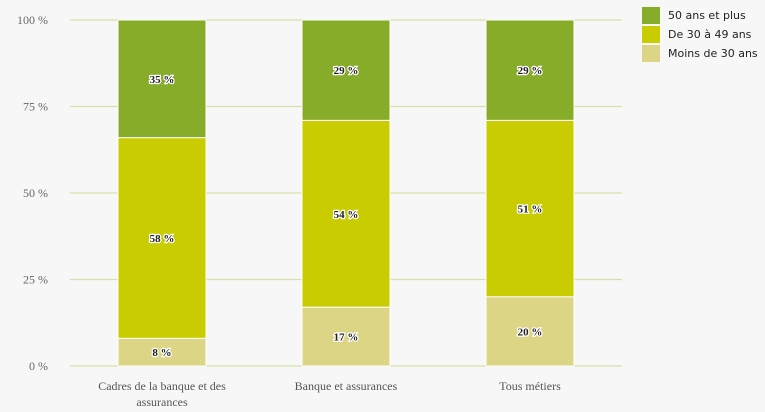 The width and height of the screenshot is (765, 412). I want to click on y-tick-label: 100 %, so click(32, 20).